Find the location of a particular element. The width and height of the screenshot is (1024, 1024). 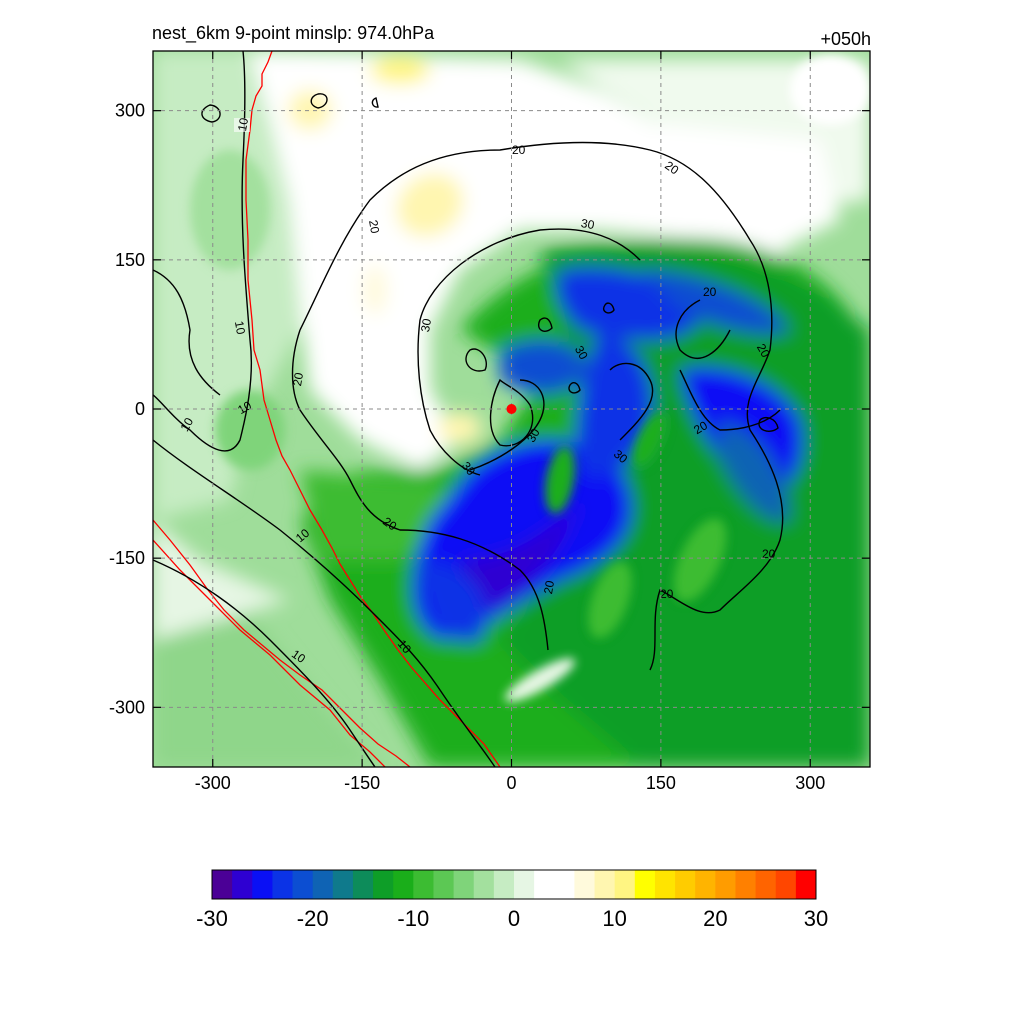

colorbar-tick-label-1: -20 is located at coordinates (313, 918).